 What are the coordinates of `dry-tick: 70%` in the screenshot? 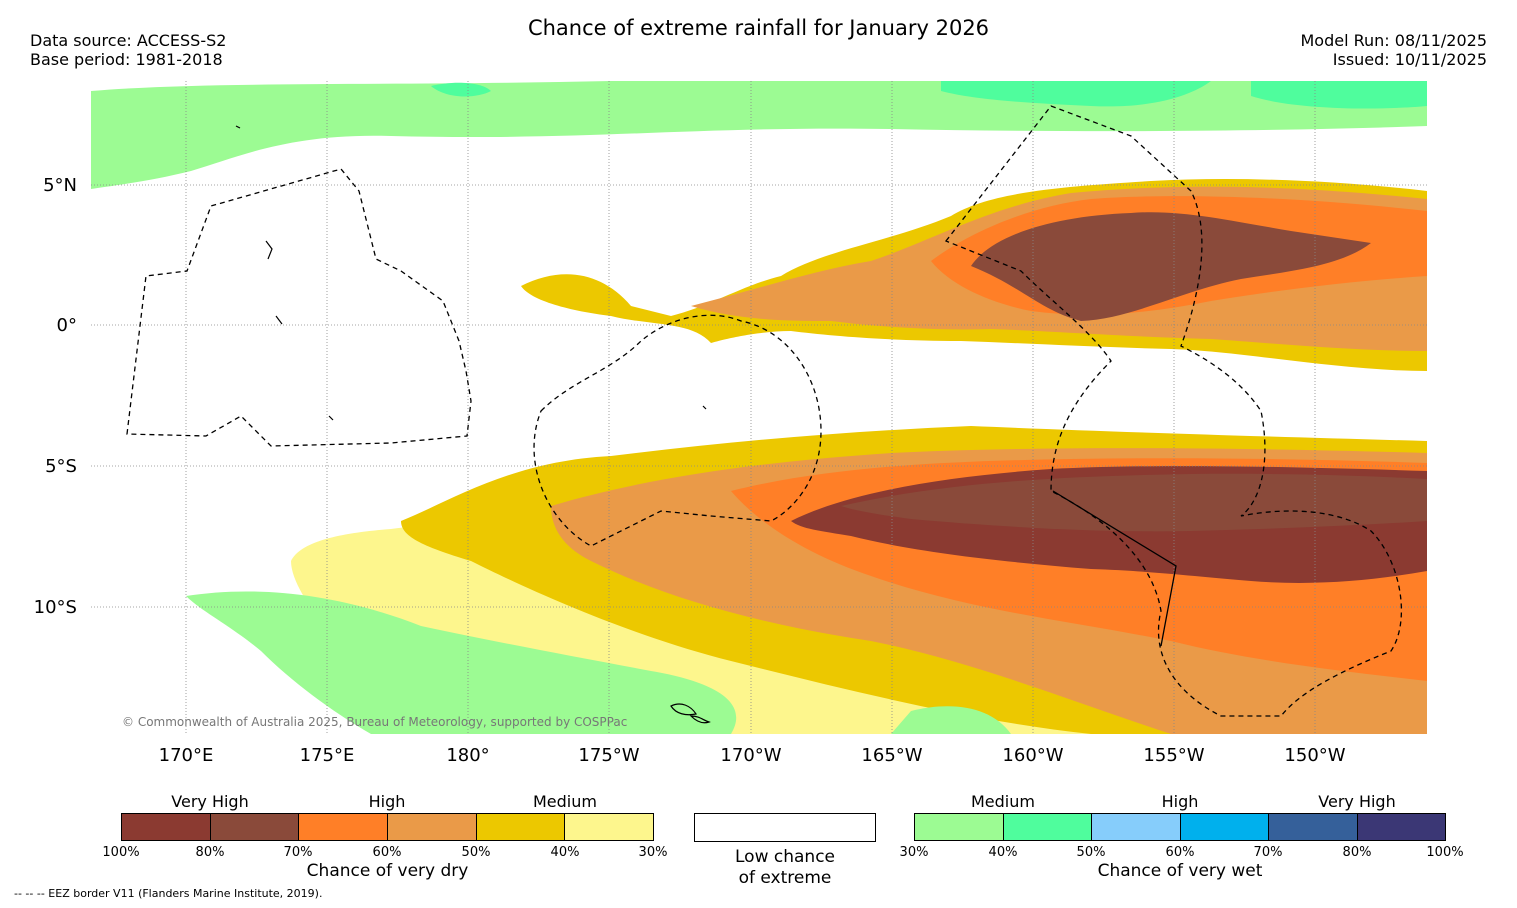 It's located at (298, 852).